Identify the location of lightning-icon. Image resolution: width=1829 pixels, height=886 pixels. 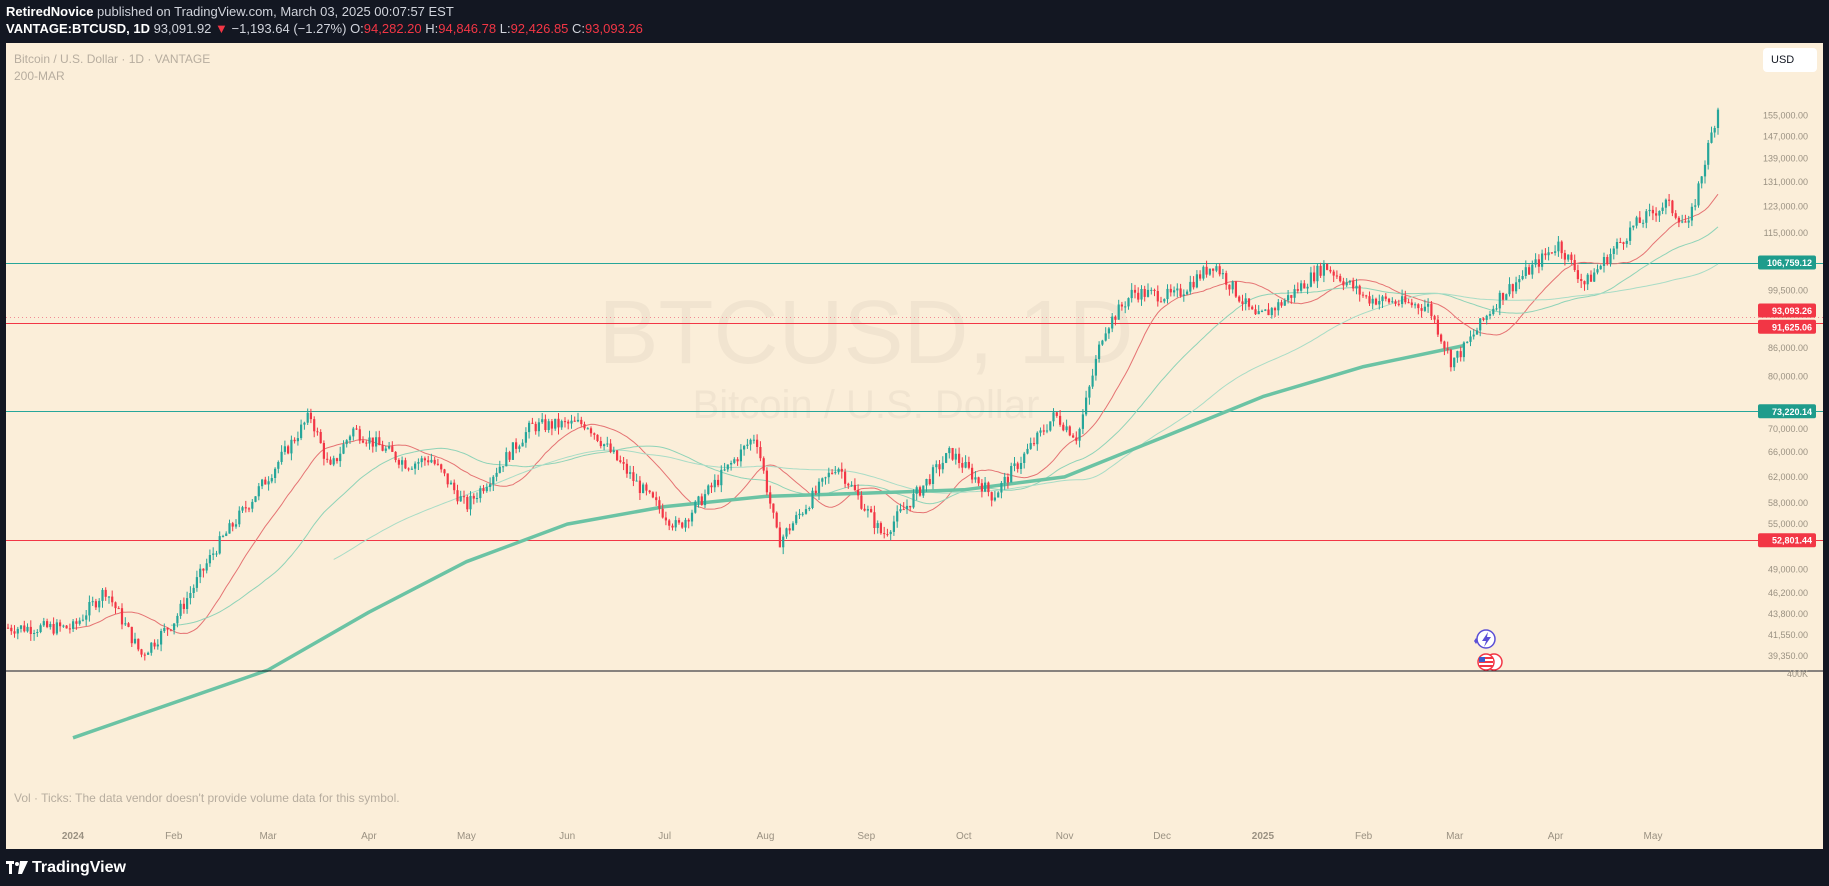
(1485, 639).